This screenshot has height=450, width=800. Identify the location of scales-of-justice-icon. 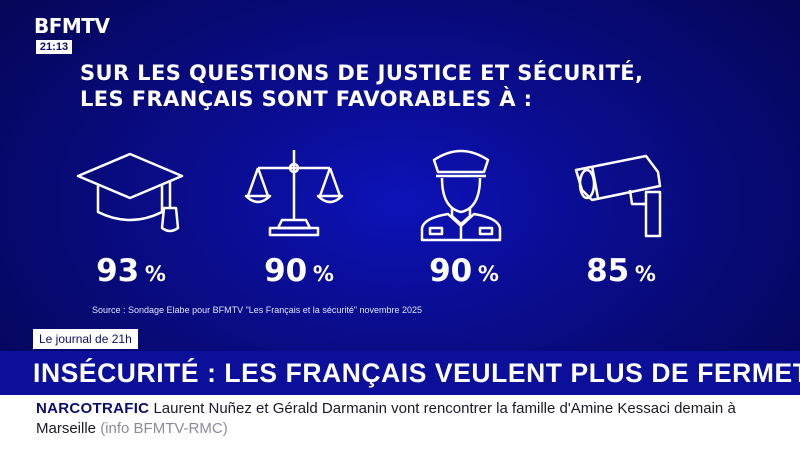
(294, 192).